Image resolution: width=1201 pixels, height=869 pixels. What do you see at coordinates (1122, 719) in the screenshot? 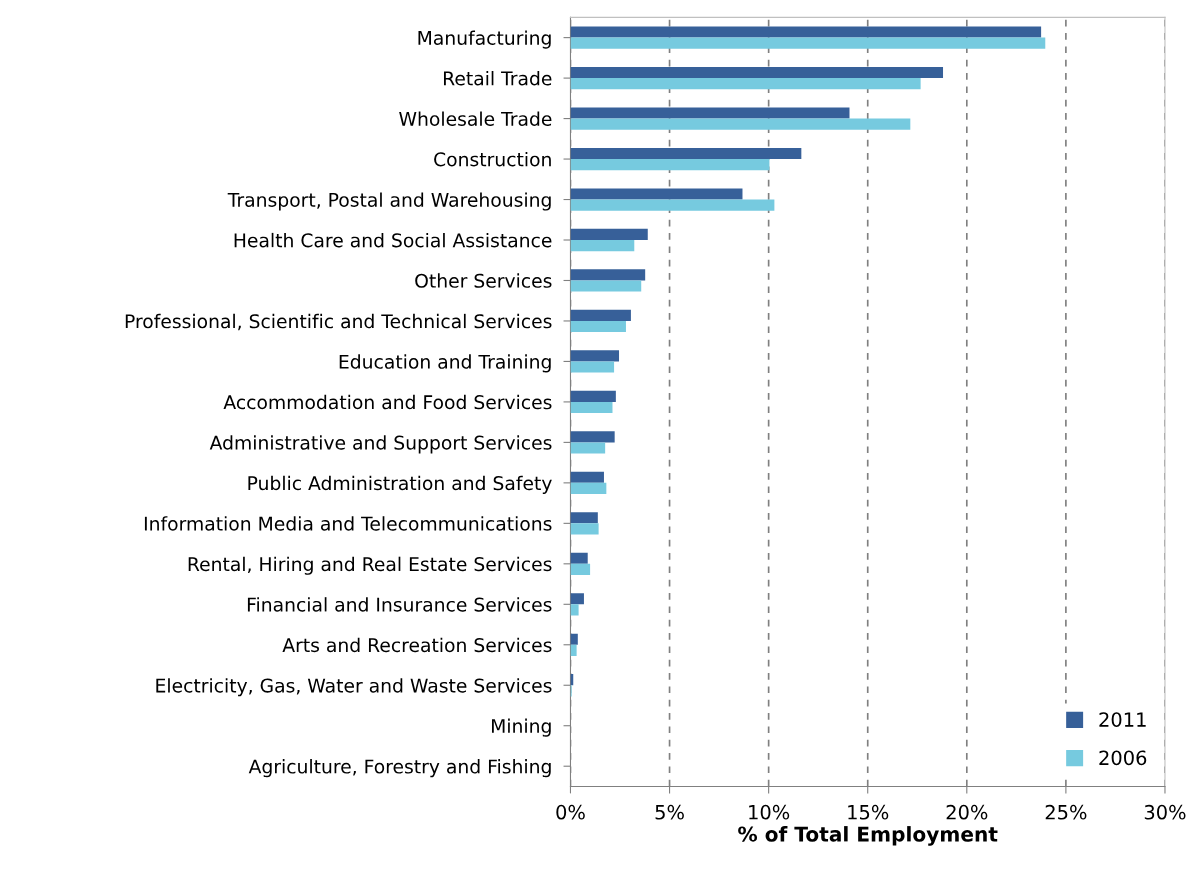
I see `legend-label: 2011` at bounding box center [1122, 719].